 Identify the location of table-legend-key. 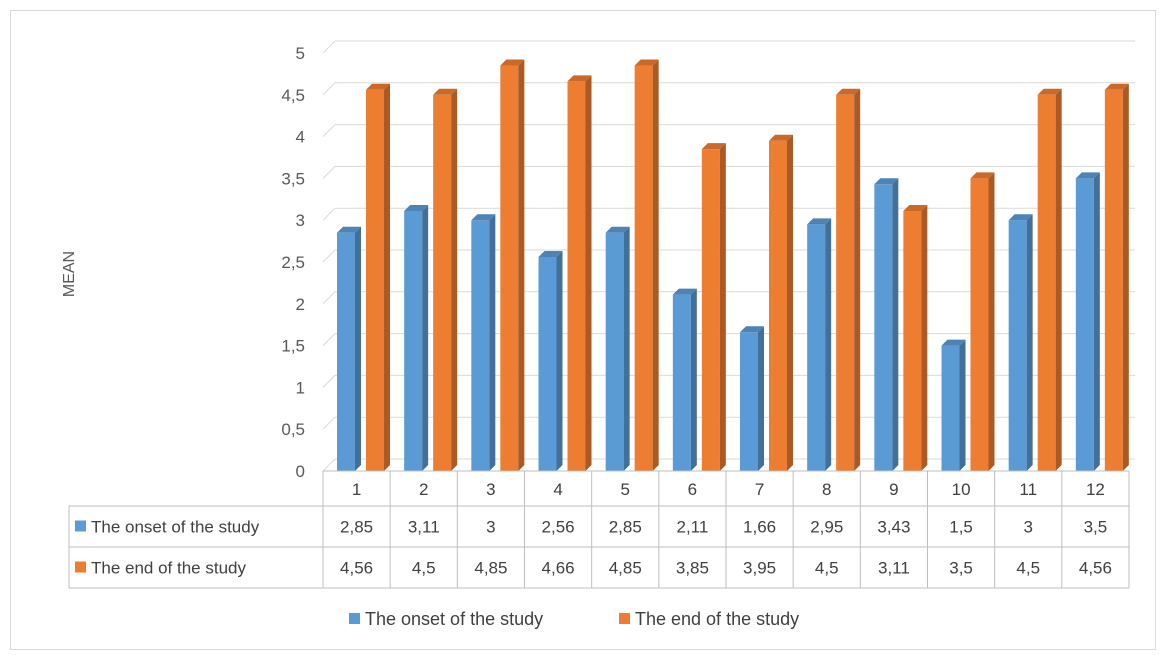
(80, 567).